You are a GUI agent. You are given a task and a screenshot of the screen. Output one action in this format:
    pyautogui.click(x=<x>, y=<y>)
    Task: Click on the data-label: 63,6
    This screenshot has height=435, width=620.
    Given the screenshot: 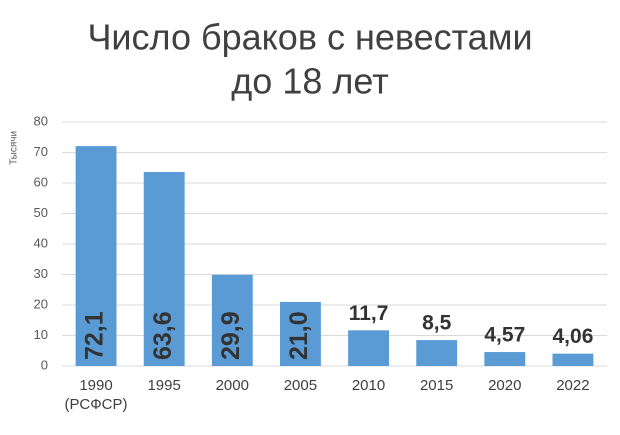 What is the action you would take?
    pyautogui.click(x=163, y=335)
    